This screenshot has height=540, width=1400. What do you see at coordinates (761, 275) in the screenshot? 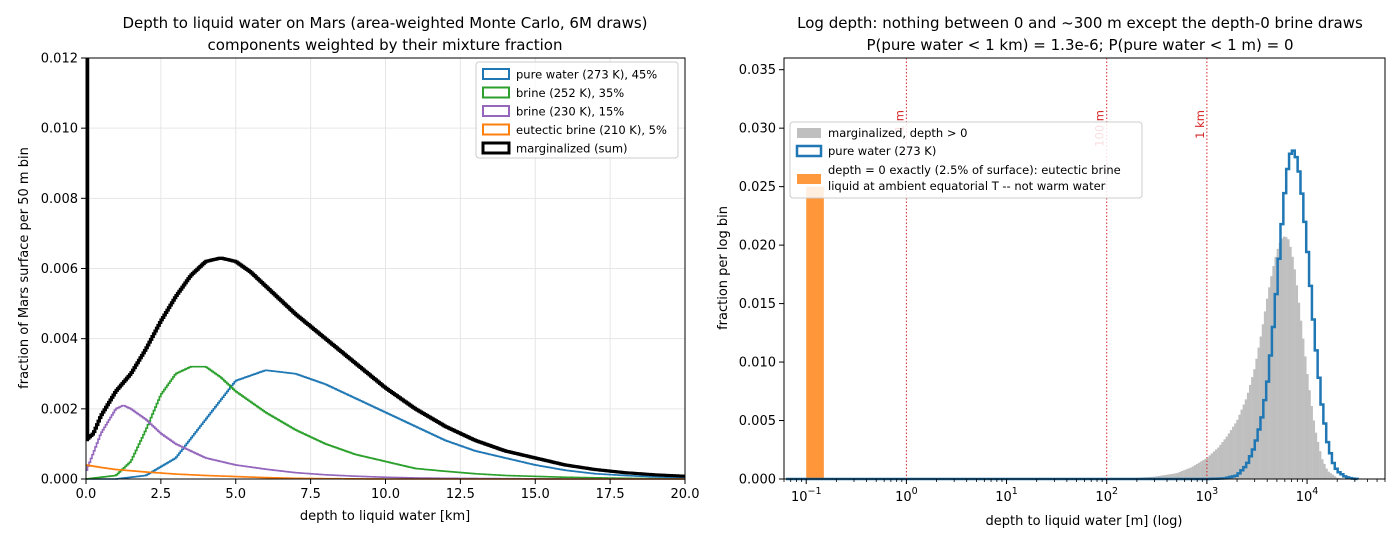
I see `right-y-ticks: 0.000 0.005 0.010 0.015 0.020 0.025 0.030 0.035` at bounding box center [761, 275].